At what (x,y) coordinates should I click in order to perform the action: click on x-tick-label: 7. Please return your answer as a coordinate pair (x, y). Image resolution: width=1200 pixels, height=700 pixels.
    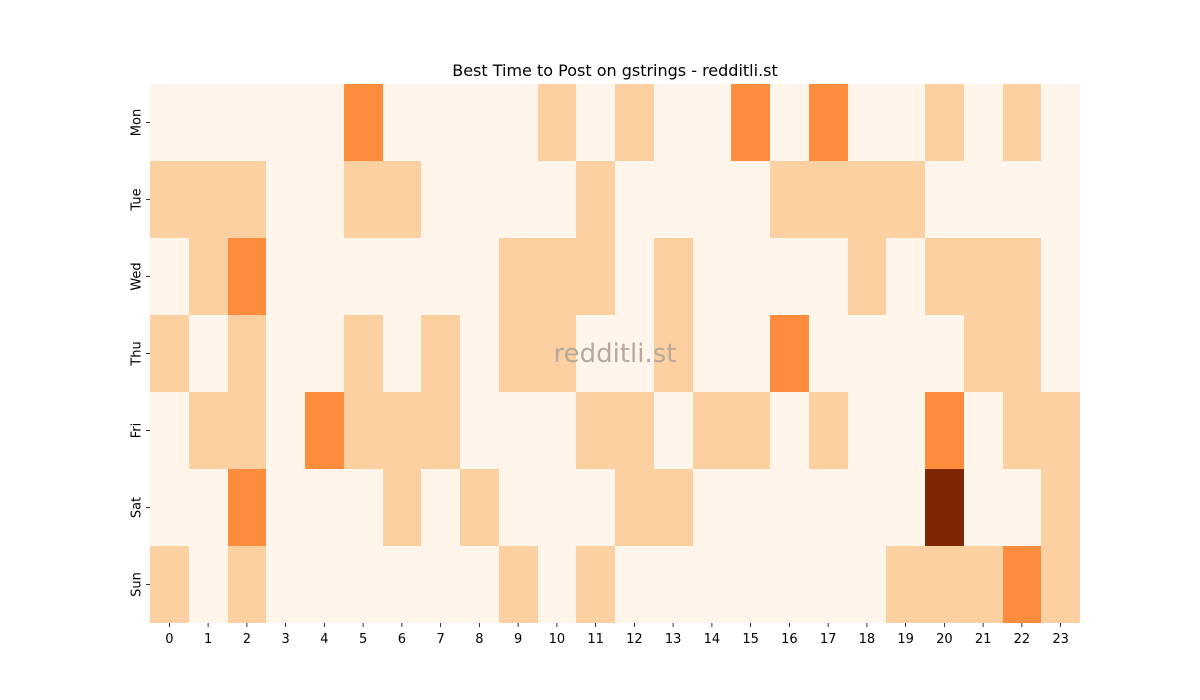
    Looking at the image, I should click on (440, 639).